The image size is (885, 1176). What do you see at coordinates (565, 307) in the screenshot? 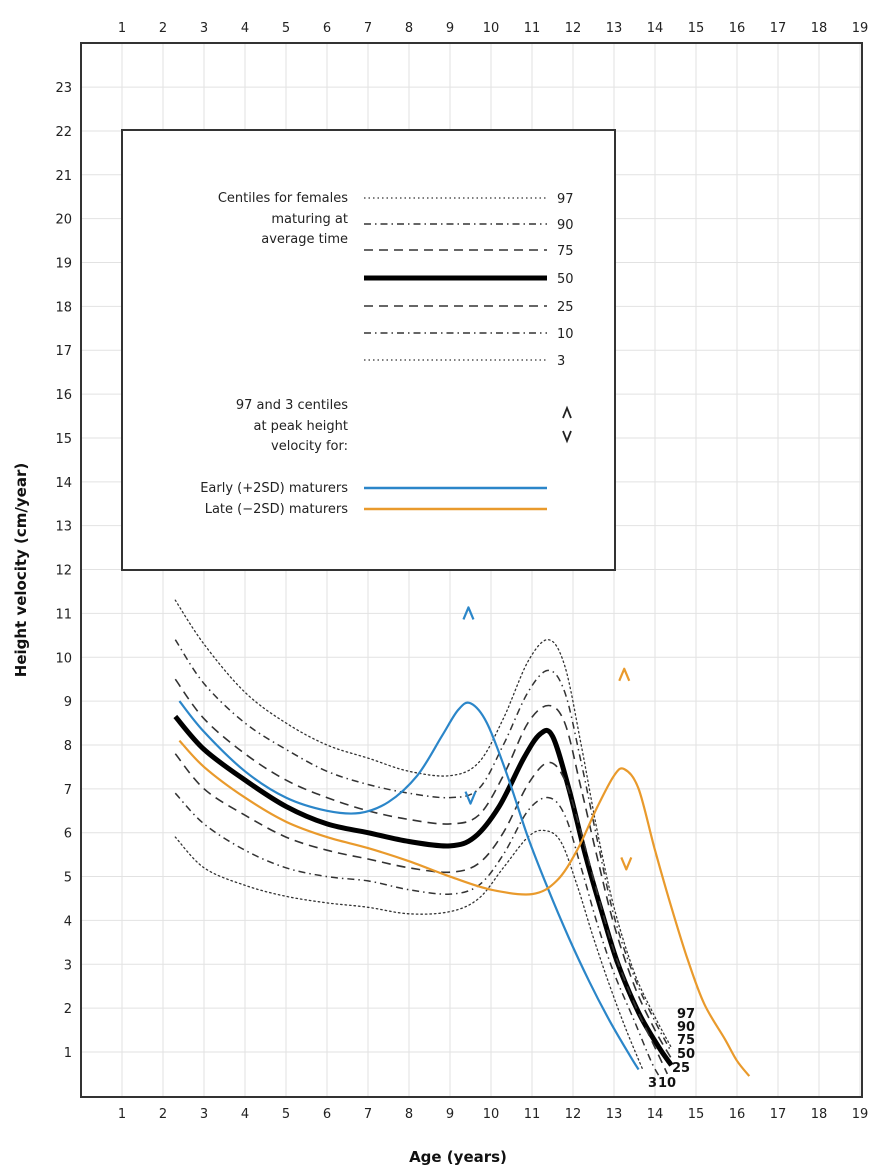
I see `legend-centile-25-label: 25` at bounding box center [565, 307].